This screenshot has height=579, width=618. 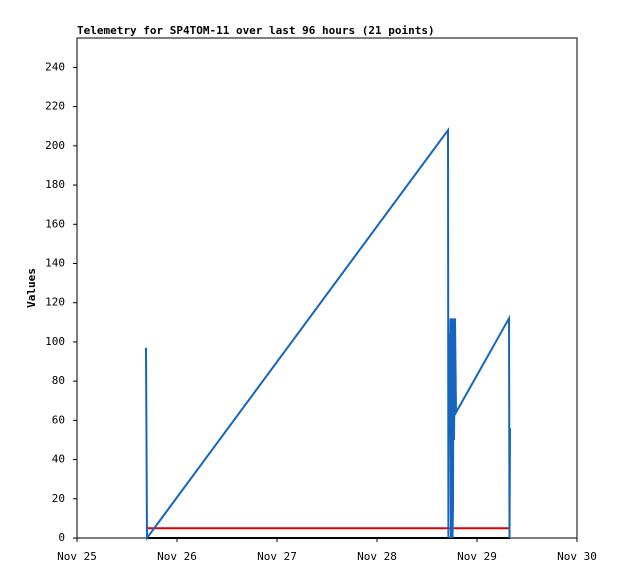 I want to click on y-tick-label: 0, so click(x=61, y=537).